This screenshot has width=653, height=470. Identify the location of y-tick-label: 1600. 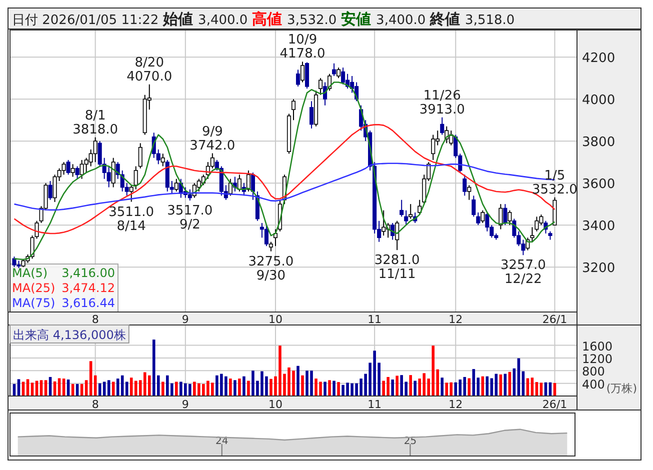
(597, 346).